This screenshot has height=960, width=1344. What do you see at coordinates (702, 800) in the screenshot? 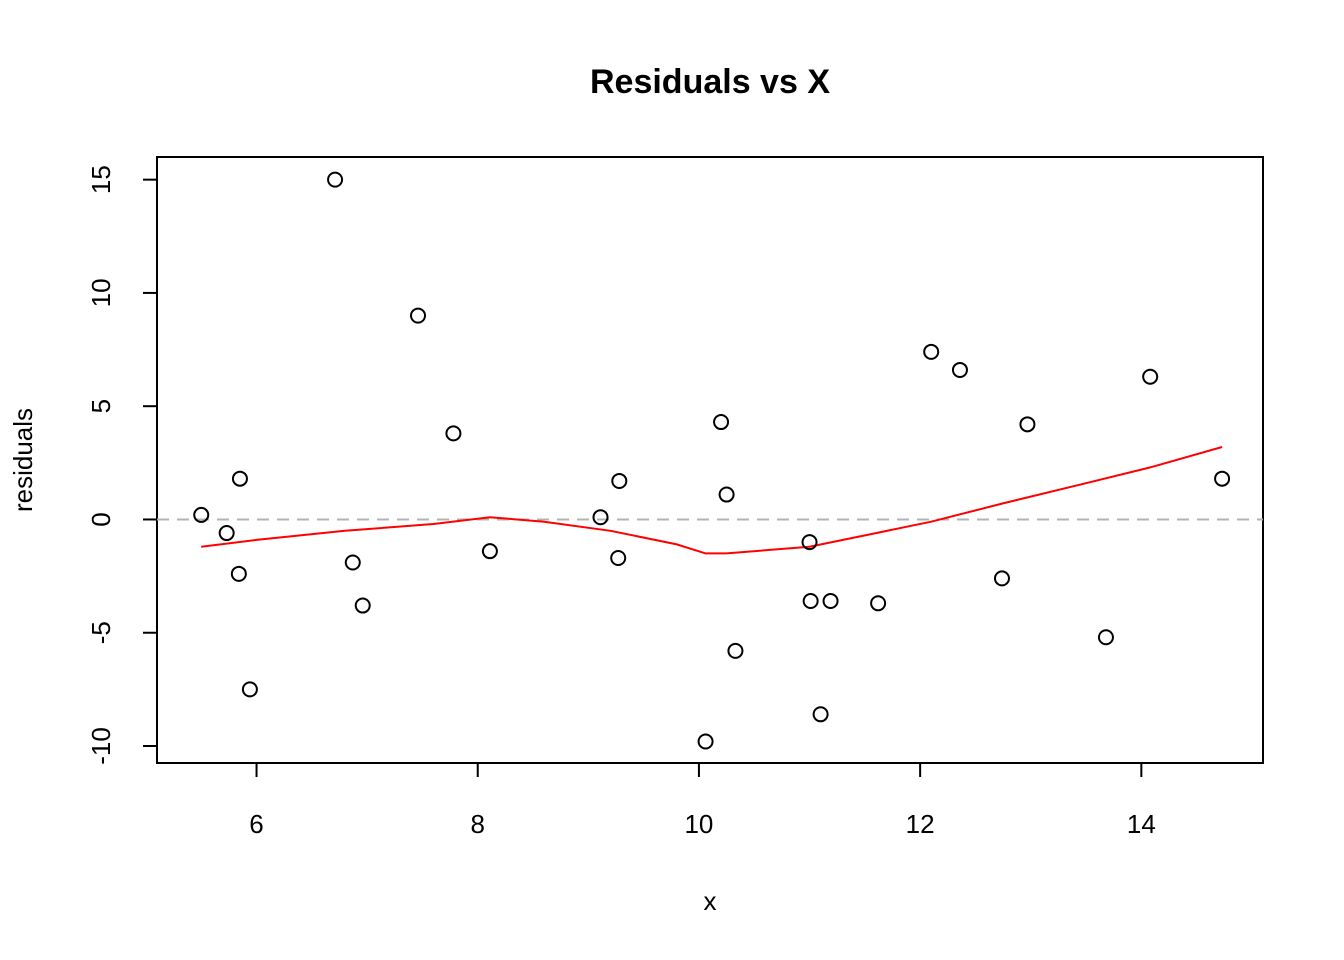
I see `x-axis: 6 8 10 12 14` at bounding box center [702, 800].